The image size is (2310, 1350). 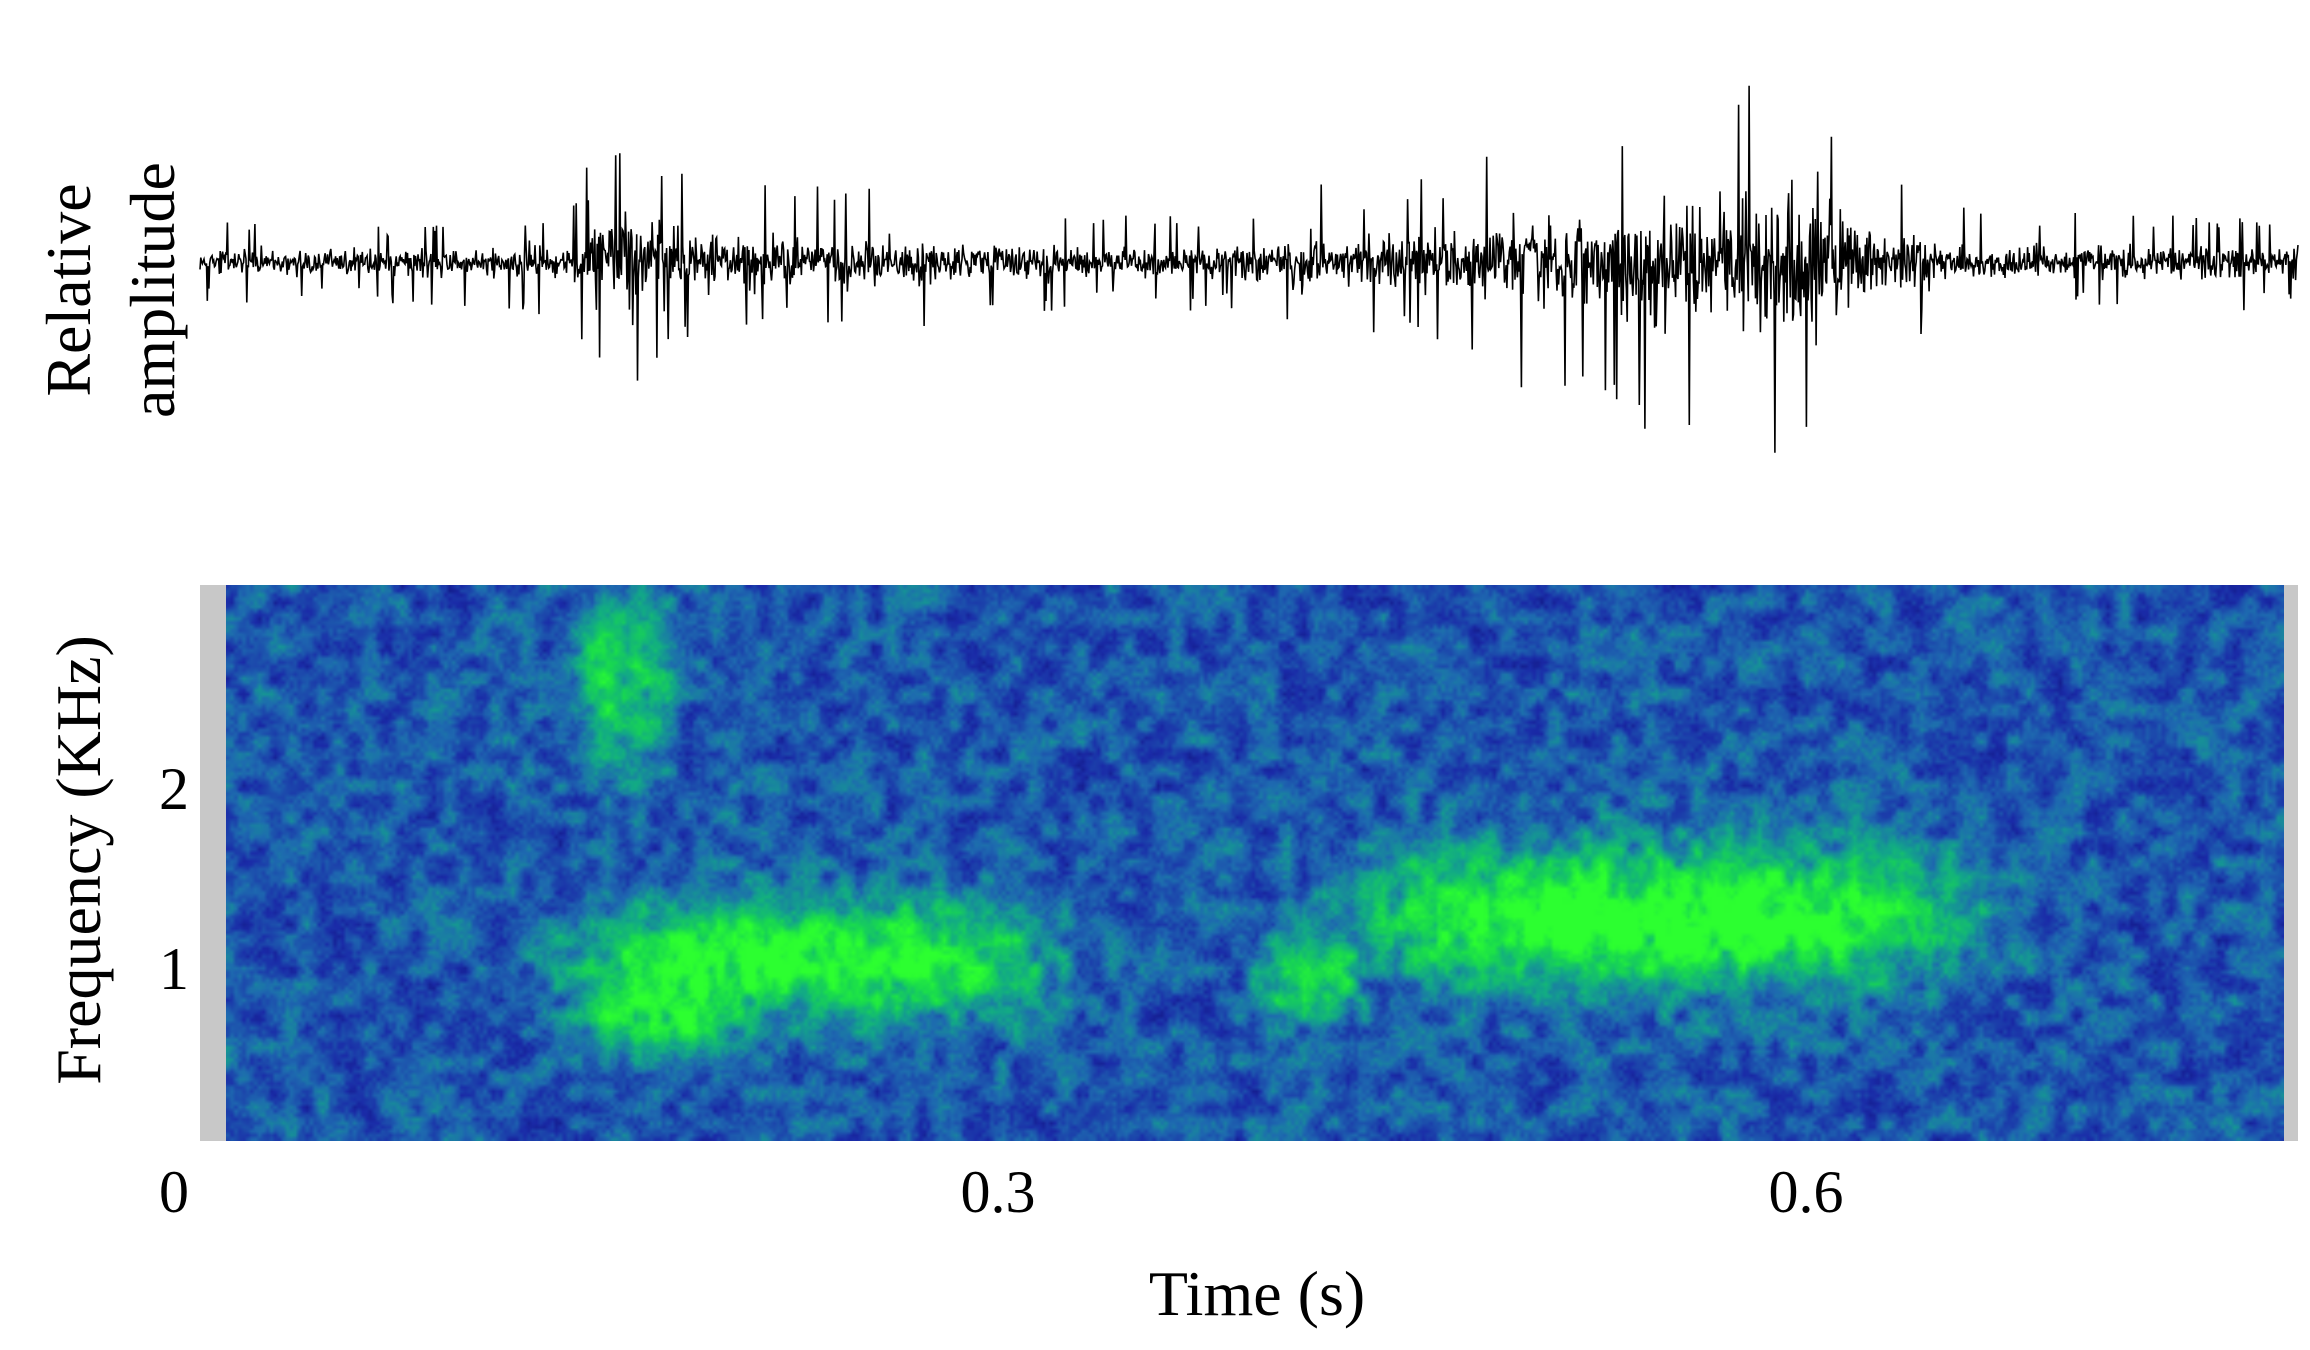 I want to click on x-tick-label-0.6: 0.6, so click(x=1806, y=1192).